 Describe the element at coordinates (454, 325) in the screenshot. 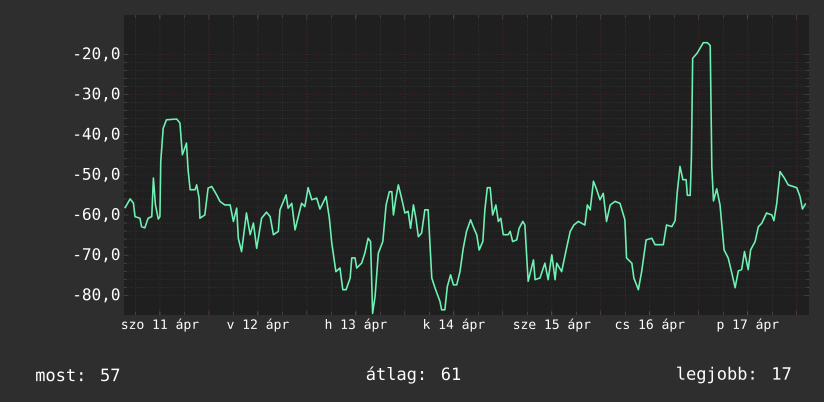

I see `x-tick-label: k 14 ápr` at that location.